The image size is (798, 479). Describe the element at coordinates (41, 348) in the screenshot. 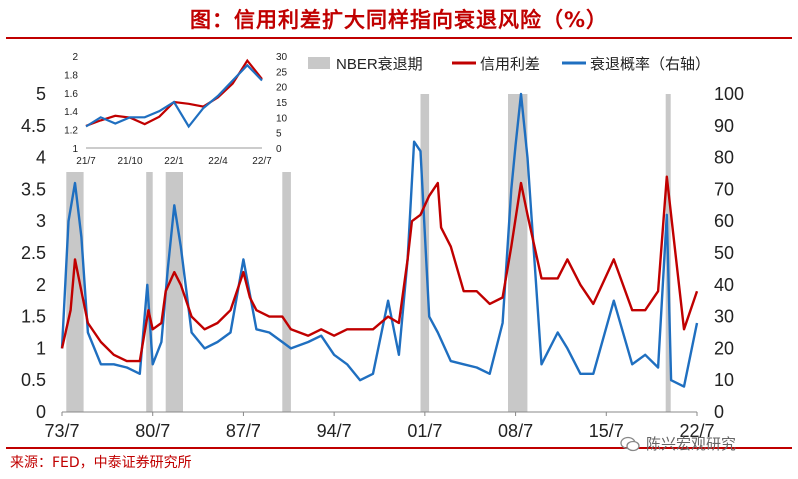

I see `y-left-tick-label: 1` at that location.